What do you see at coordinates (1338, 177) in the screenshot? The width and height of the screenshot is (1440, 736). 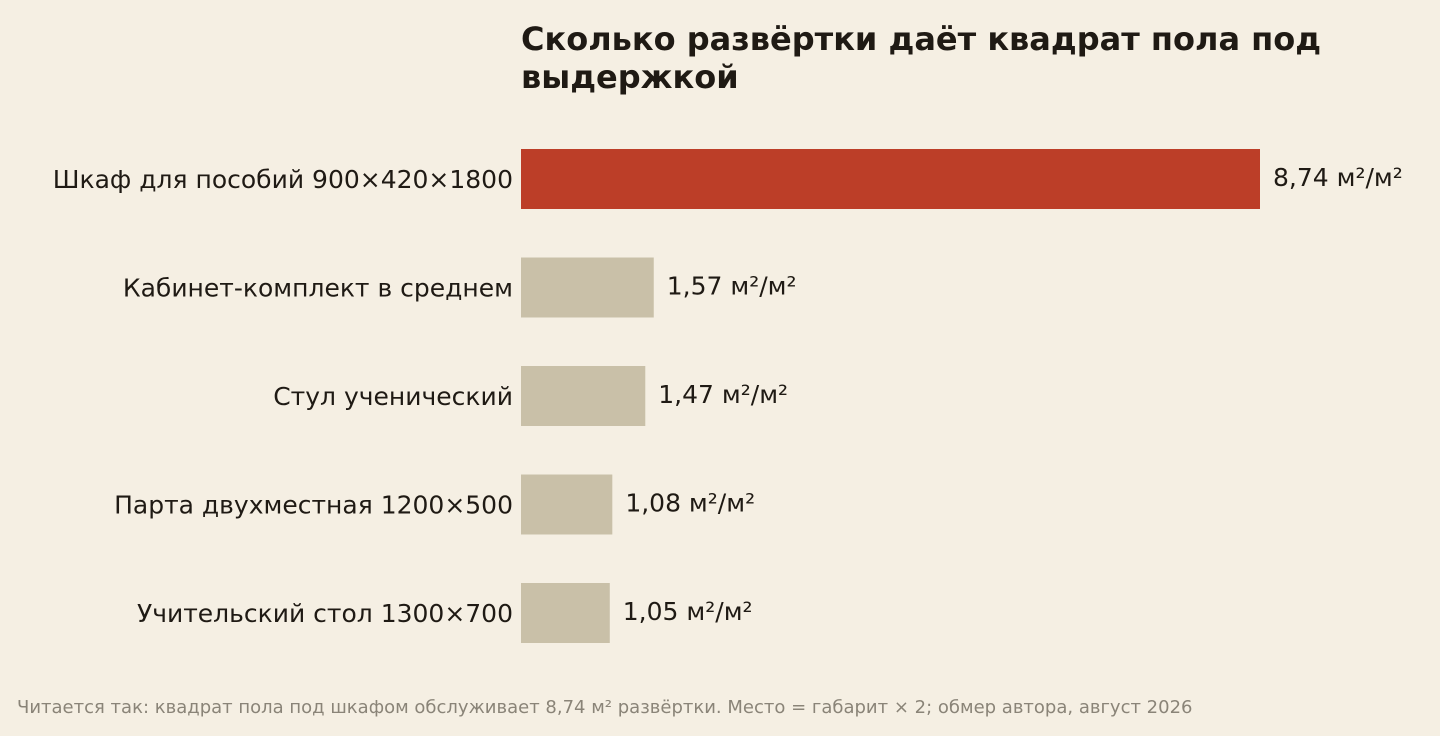 I see `value-label-0: 8,74 м²/м²` at bounding box center [1338, 177].